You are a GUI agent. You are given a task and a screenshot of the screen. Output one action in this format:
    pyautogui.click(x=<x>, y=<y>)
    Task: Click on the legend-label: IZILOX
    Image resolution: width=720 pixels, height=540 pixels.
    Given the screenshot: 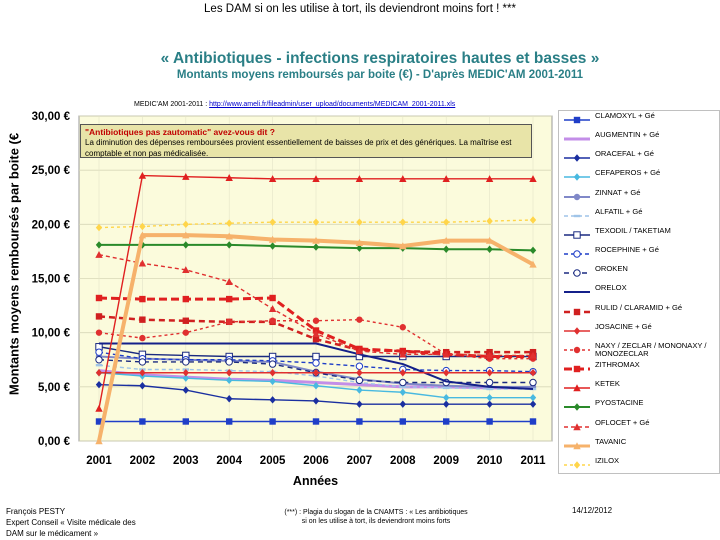 What is the action you would take?
    pyautogui.click(x=607, y=460)
    